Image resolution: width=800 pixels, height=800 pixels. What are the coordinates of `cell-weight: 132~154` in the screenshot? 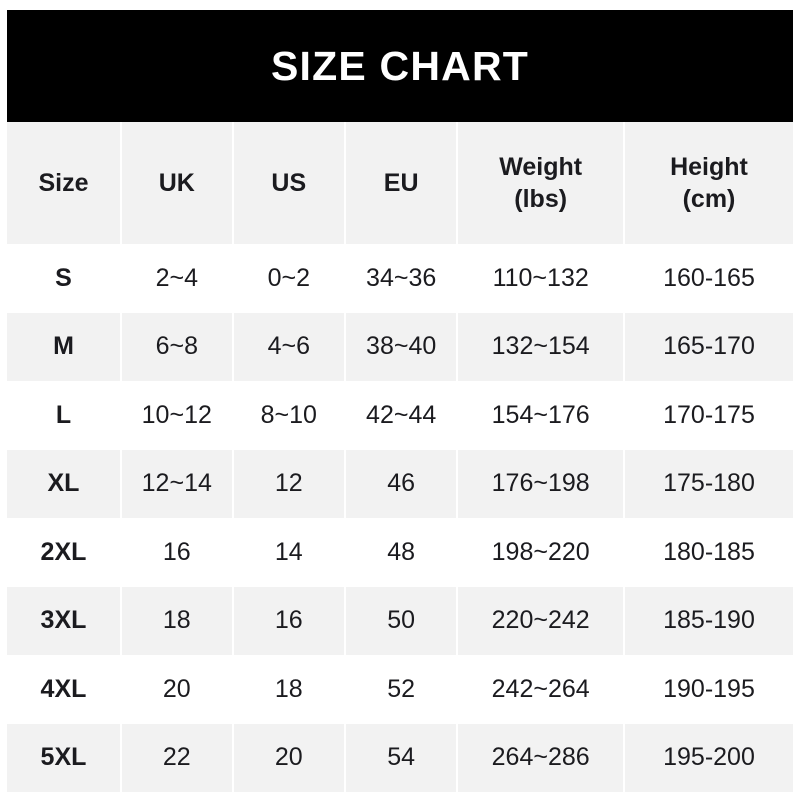 It's located at (541, 346).